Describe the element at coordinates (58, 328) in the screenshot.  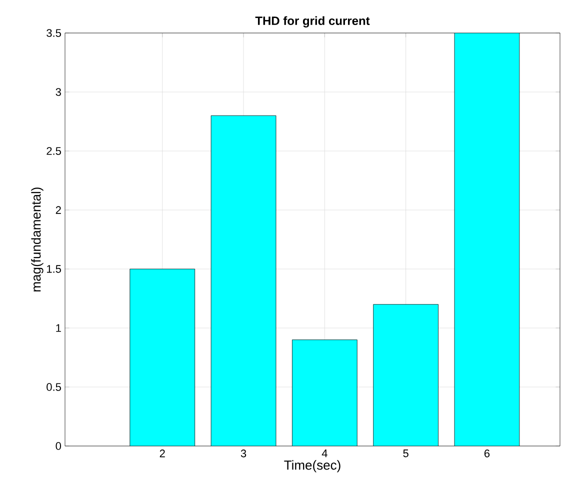
I see `y-tick-label: 1` at that location.